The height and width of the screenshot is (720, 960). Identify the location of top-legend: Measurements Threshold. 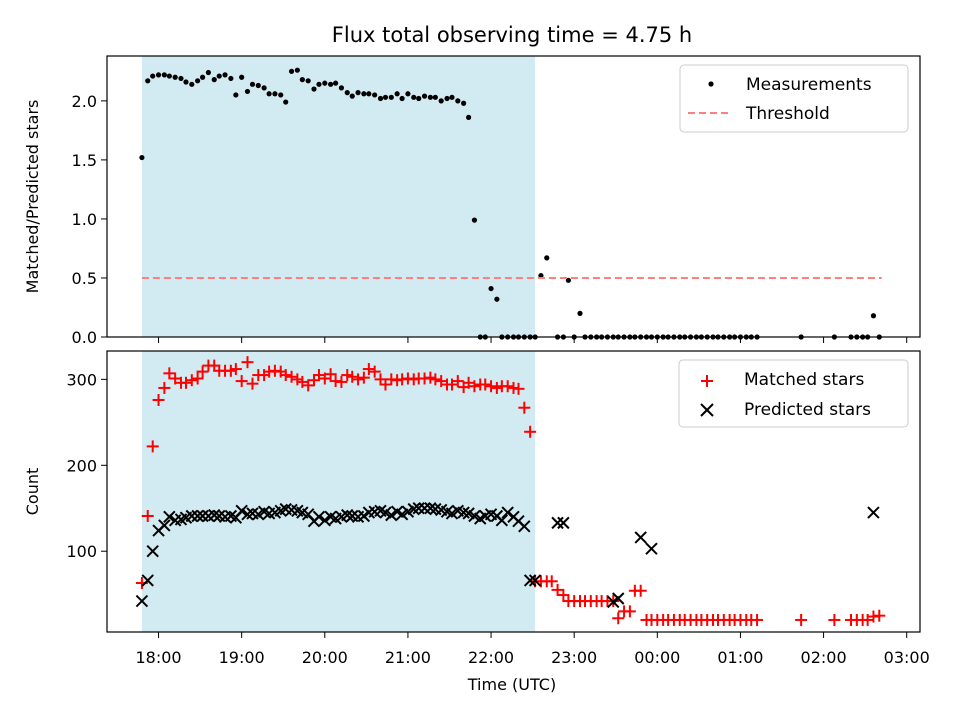
(794, 98).